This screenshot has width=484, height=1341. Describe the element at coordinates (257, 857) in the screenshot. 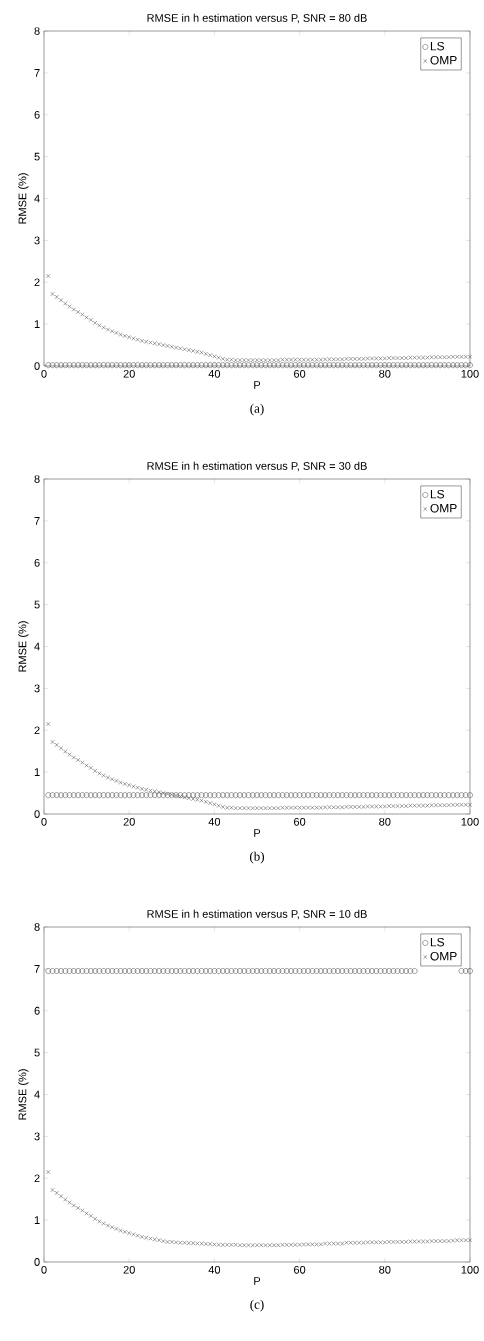

I see `text: (b)` at that location.